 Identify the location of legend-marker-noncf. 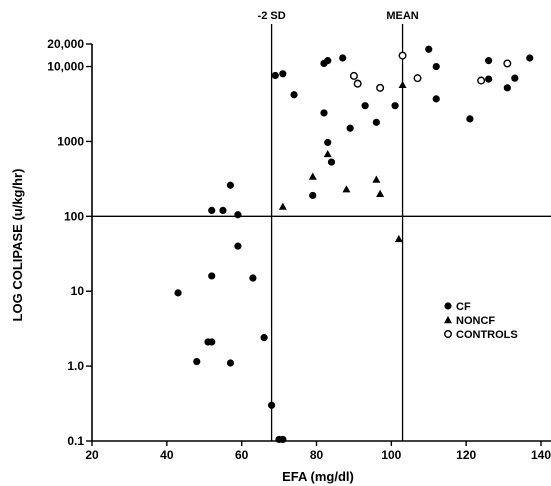
(448, 320).